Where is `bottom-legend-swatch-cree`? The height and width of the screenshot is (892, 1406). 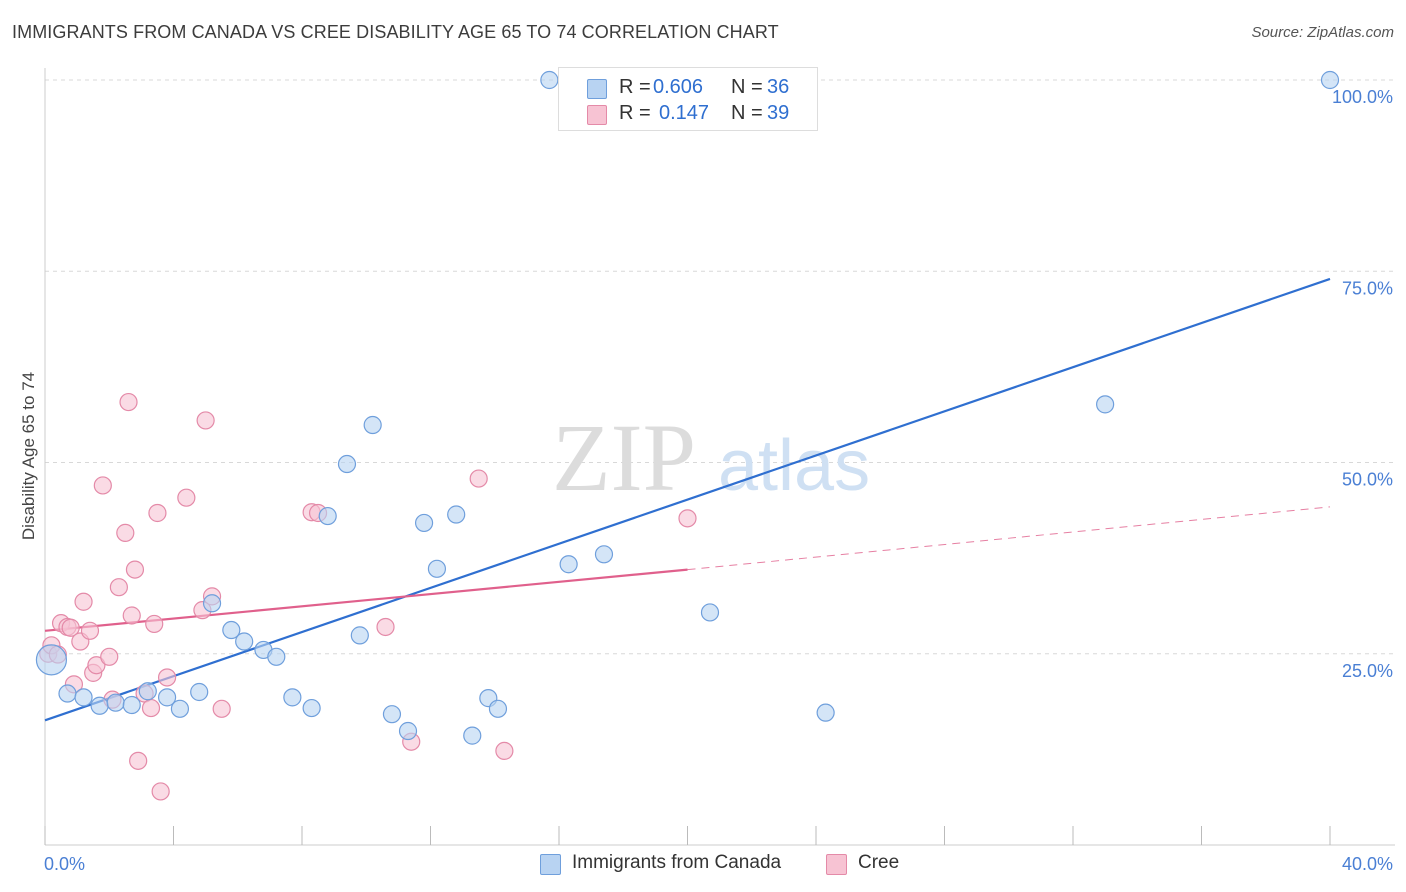
bottom-legend-swatch-cree is located at coordinates (836, 864).